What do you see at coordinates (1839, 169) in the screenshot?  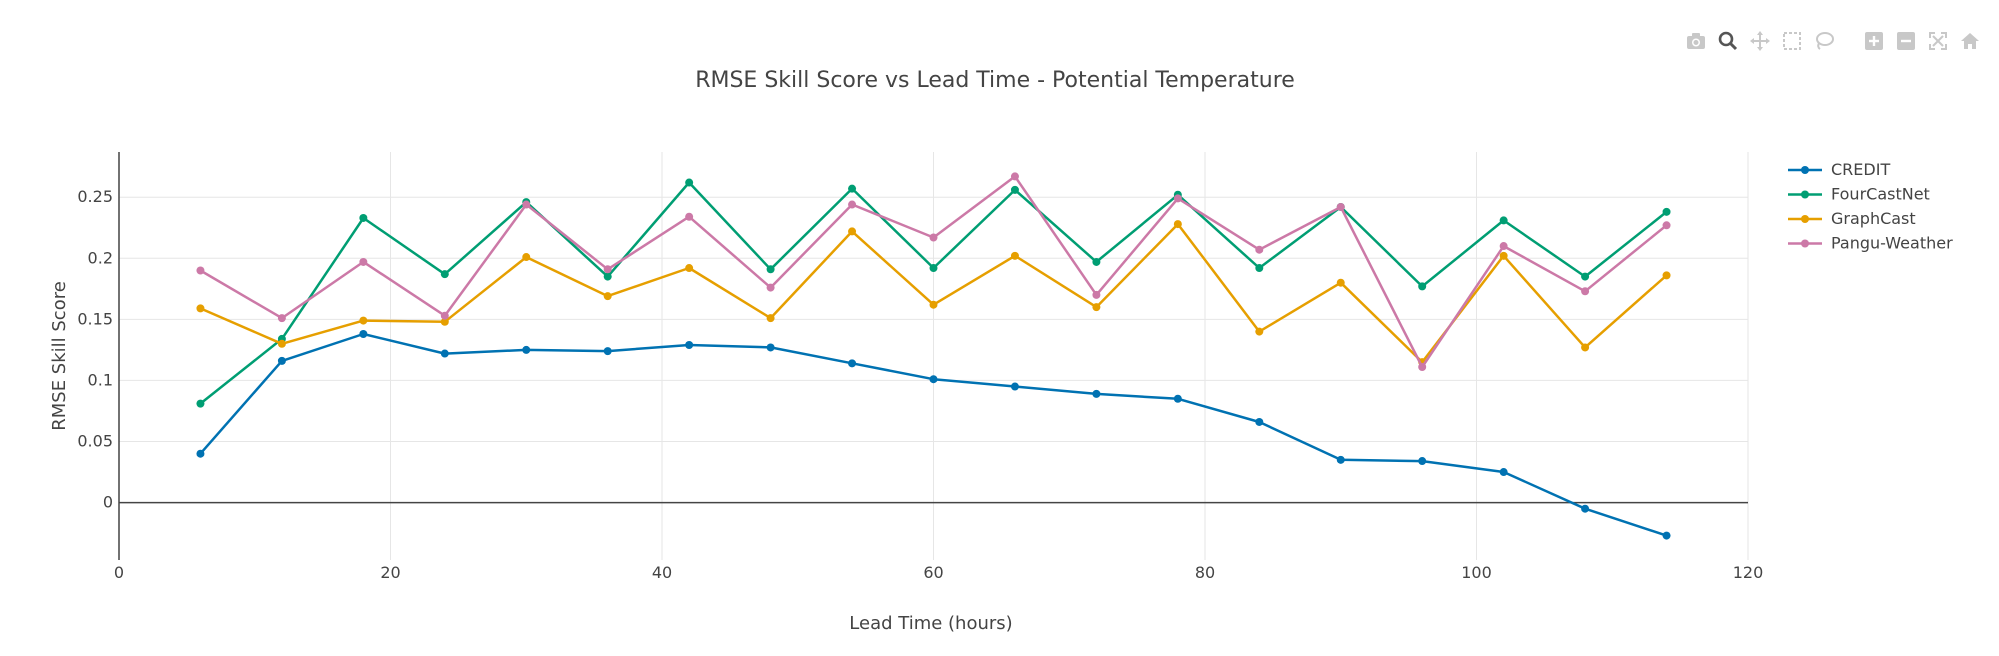 I see `legend-item-credit: CREDIT` at bounding box center [1839, 169].